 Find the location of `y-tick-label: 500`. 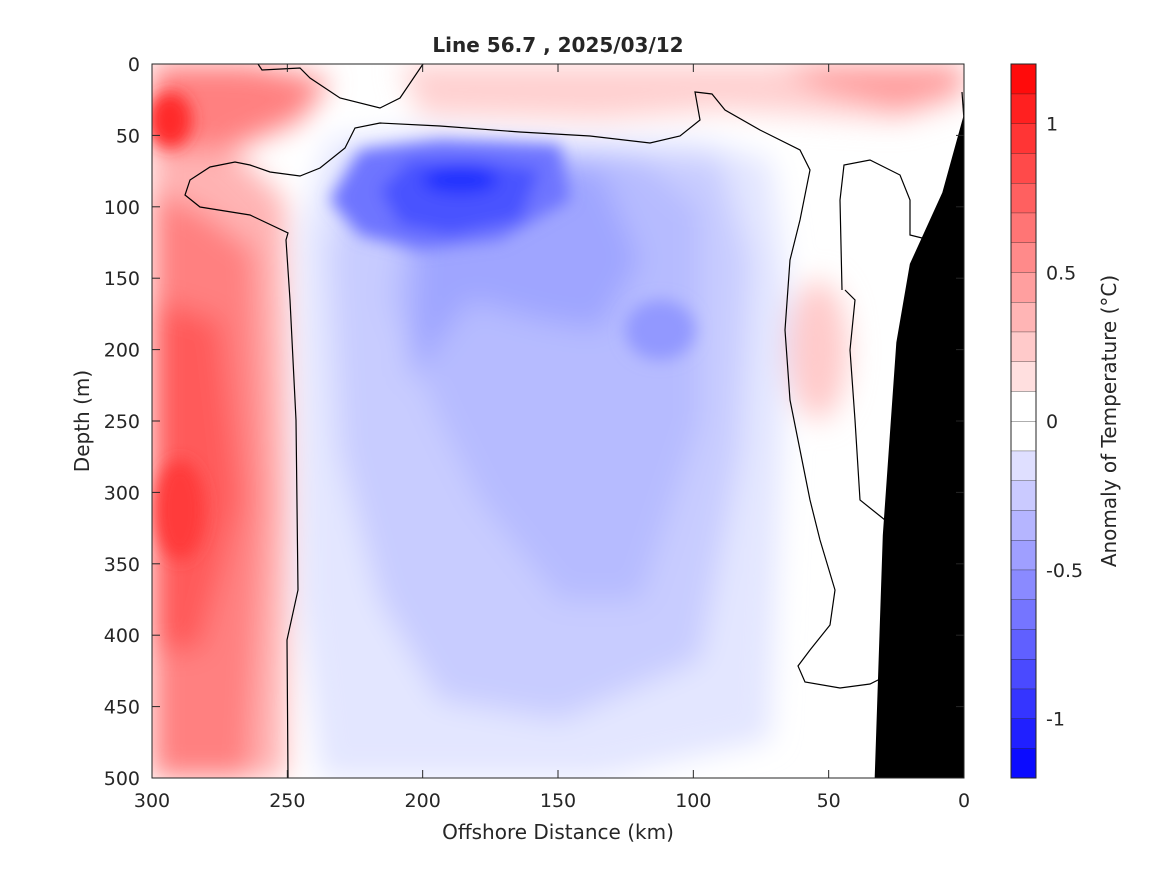

y-tick-label: 500 is located at coordinates (122, 779).